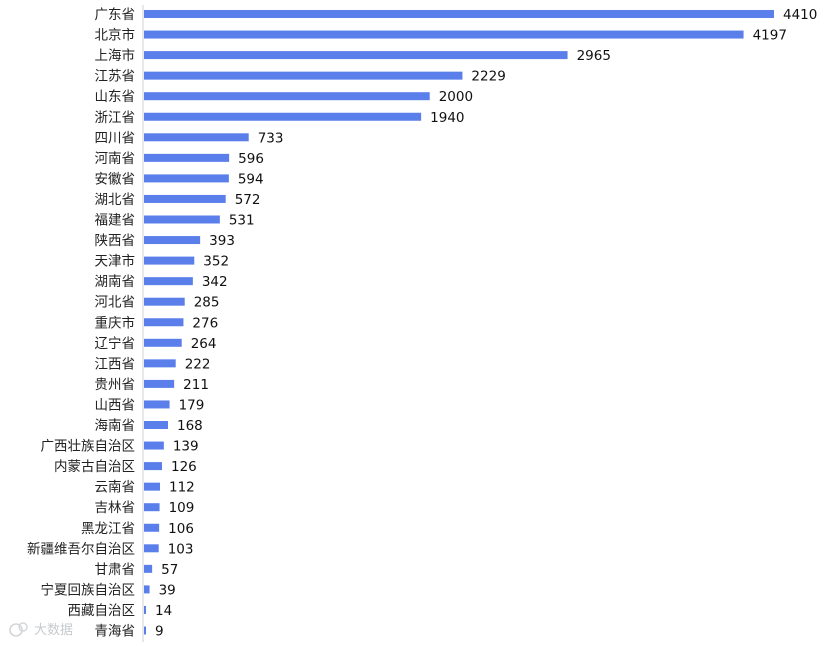  What do you see at coordinates (115, 35) in the screenshot?
I see `category-label: 北京市` at bounding box center [115, 35].